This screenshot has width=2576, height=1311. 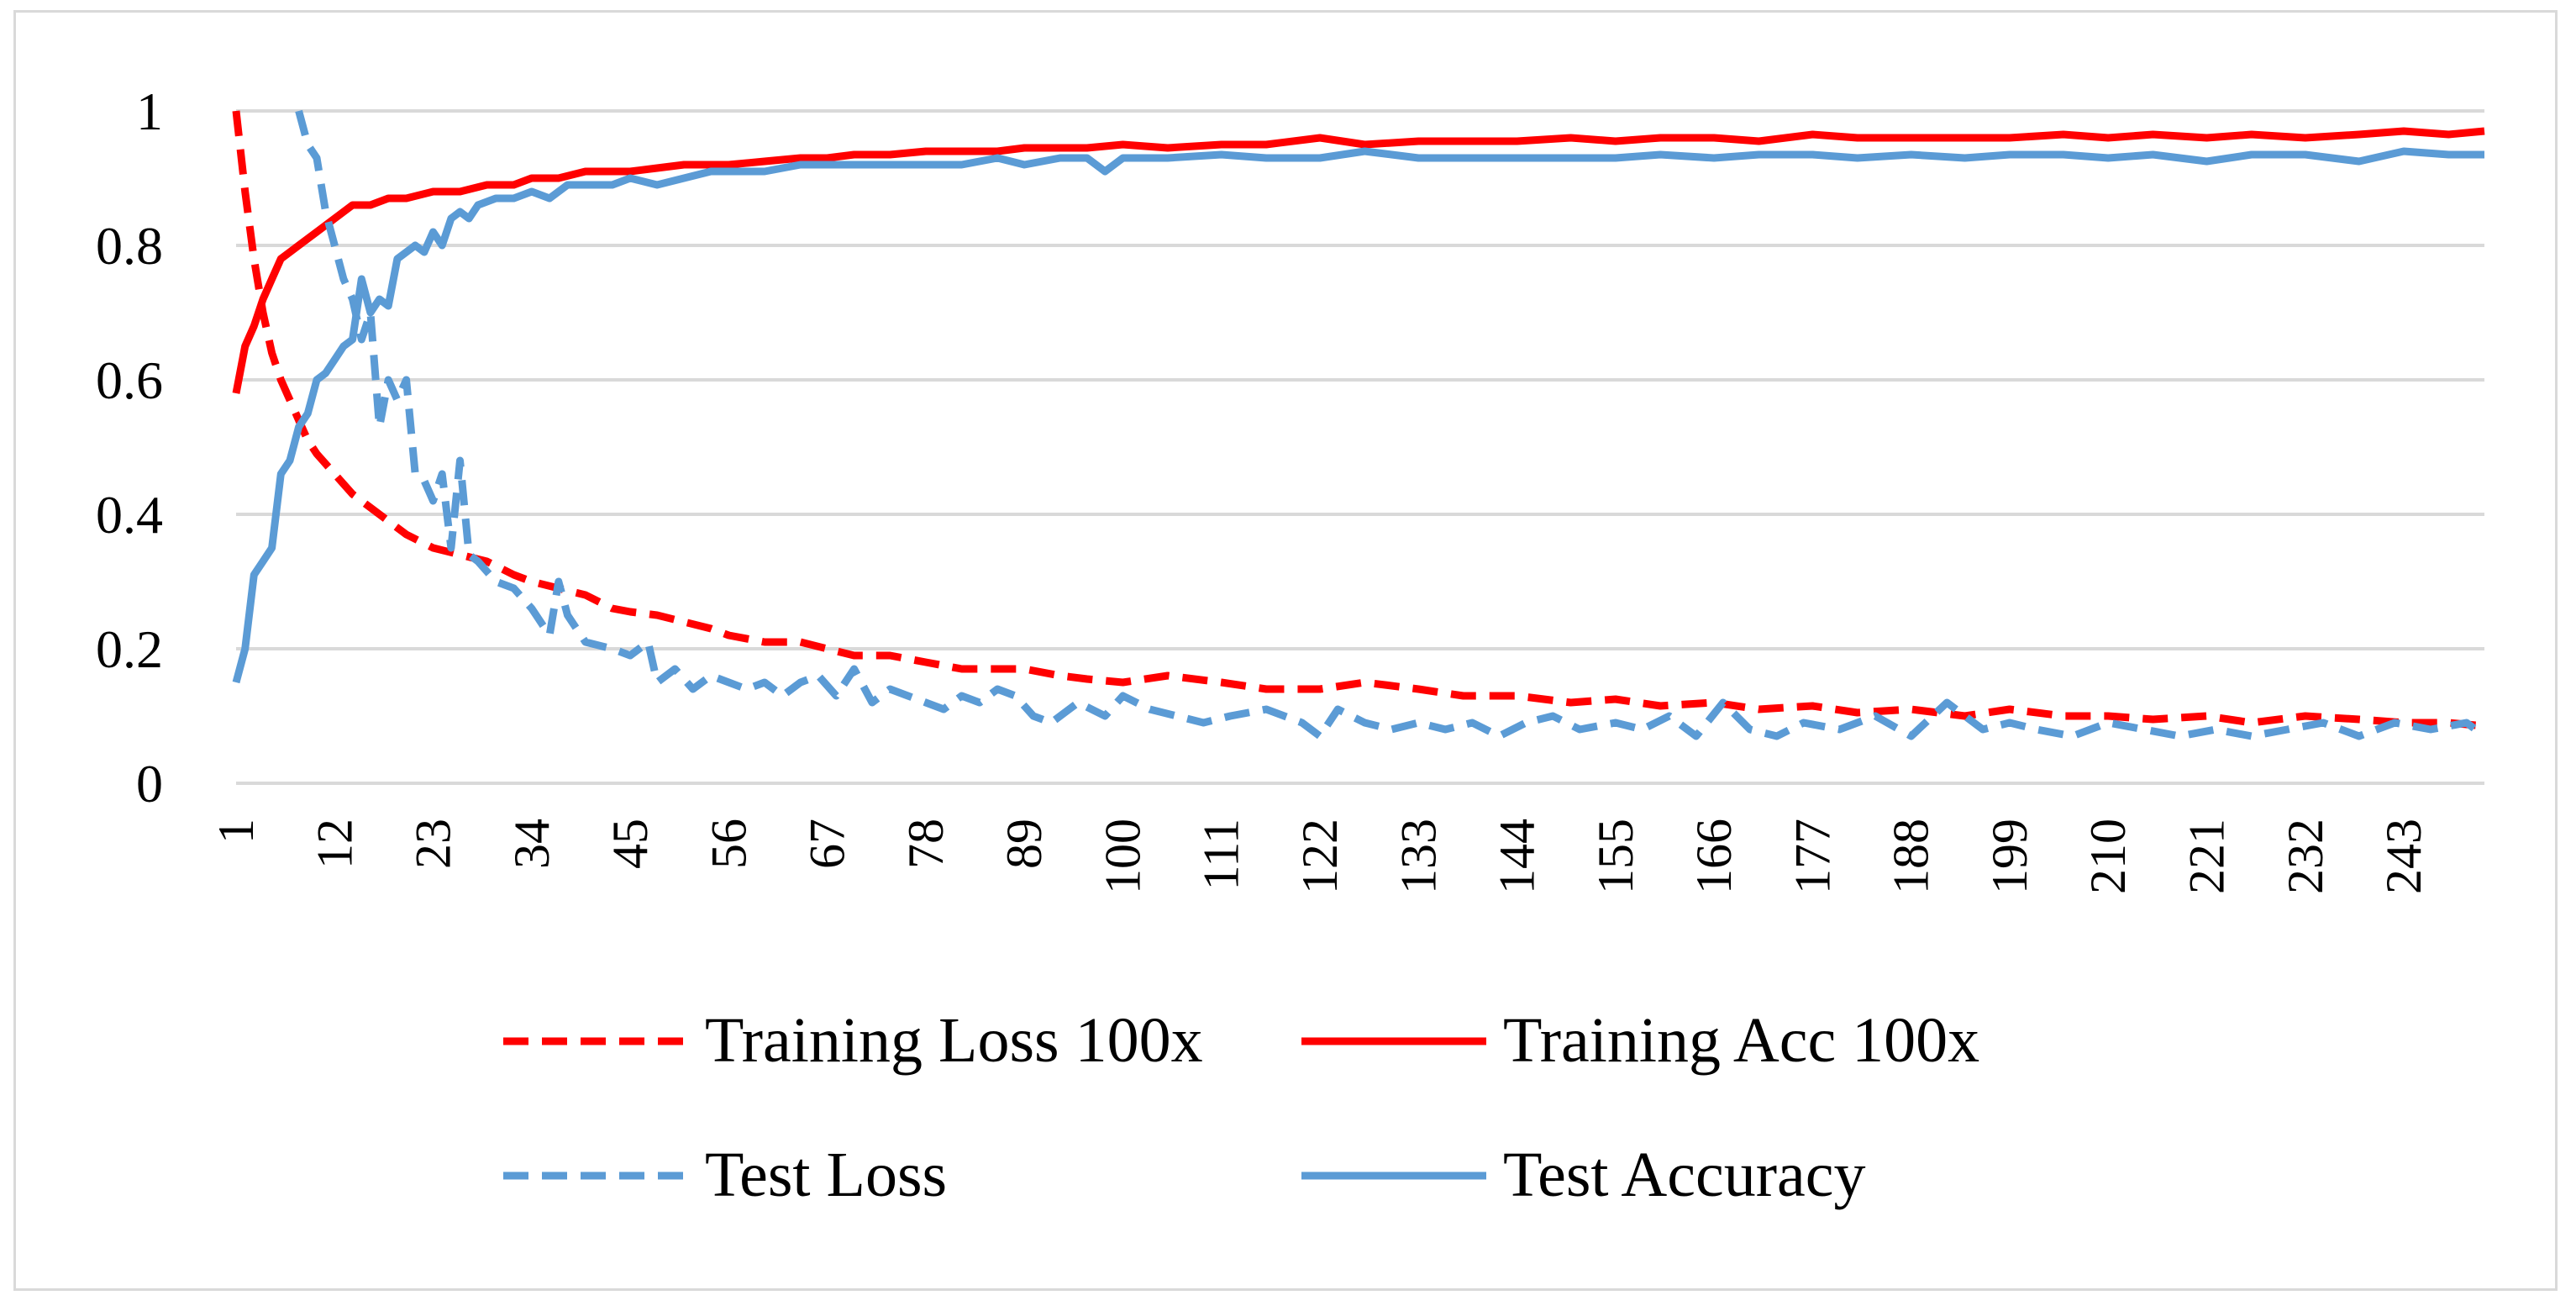 I want to click on y-tick-label: 0.2, so click(x=129, y=649).